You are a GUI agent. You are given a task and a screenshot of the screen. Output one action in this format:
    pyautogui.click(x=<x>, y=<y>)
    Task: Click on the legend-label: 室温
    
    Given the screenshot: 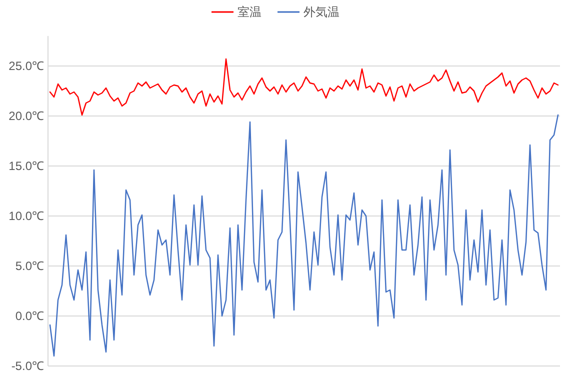 What is the action you would take?
    pyautogui.click(x=250, y=12)
    